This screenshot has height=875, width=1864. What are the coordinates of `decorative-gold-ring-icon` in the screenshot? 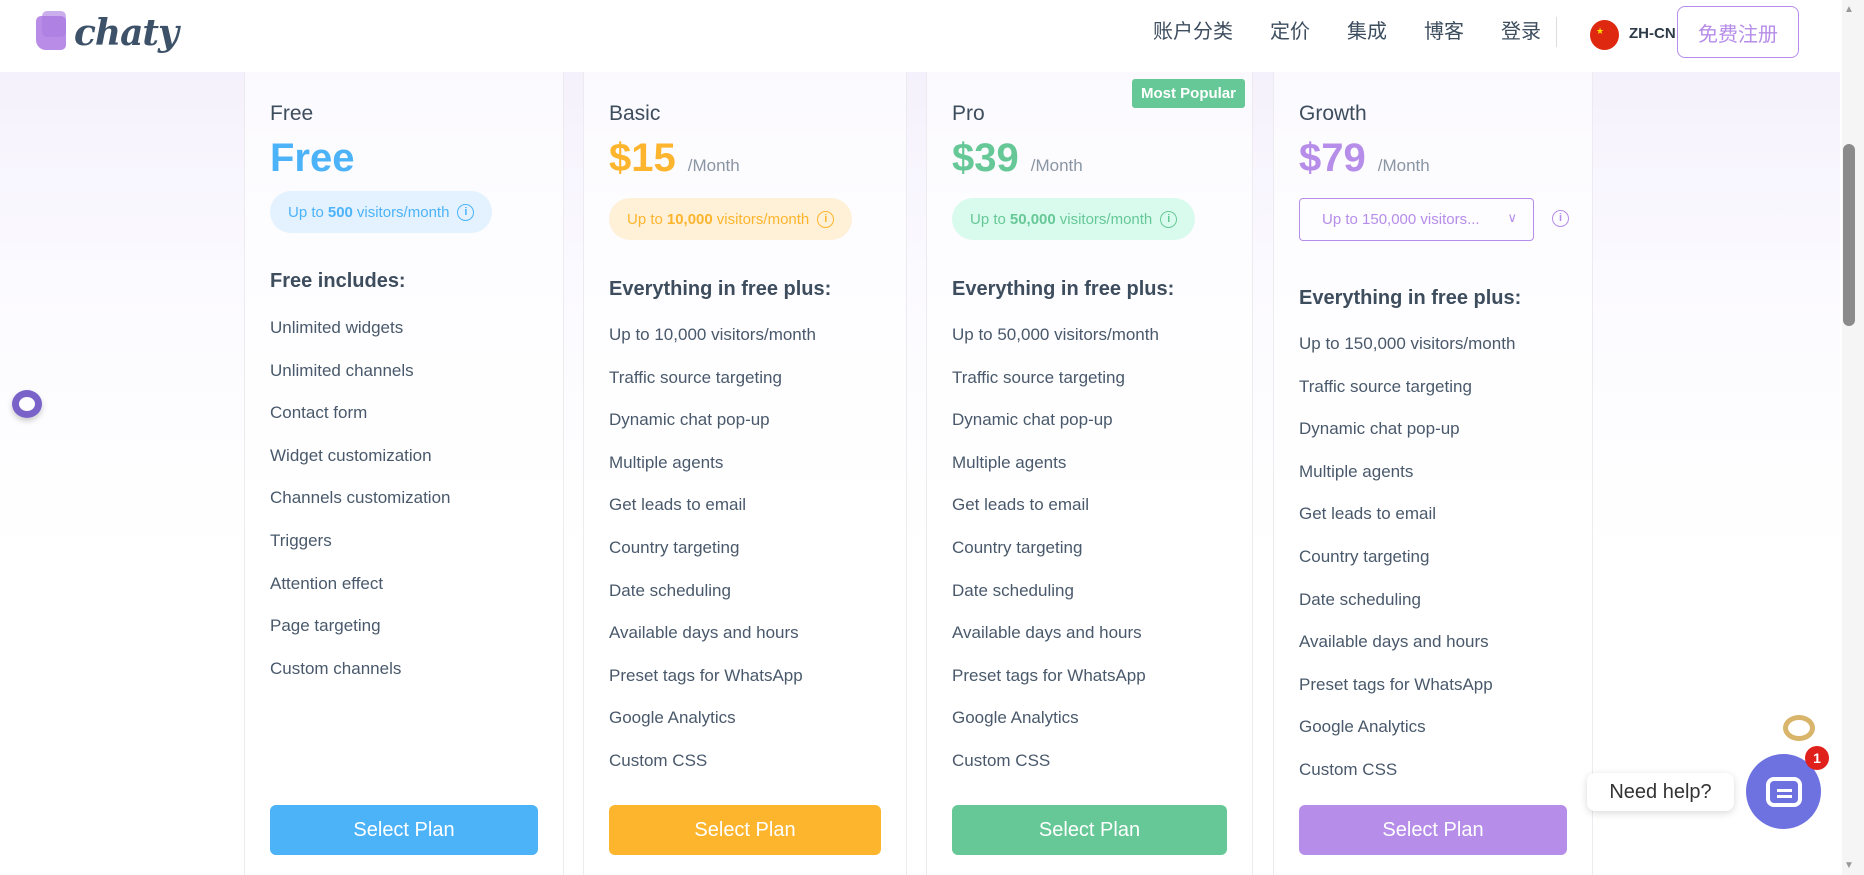 It's located at (1799, 728).